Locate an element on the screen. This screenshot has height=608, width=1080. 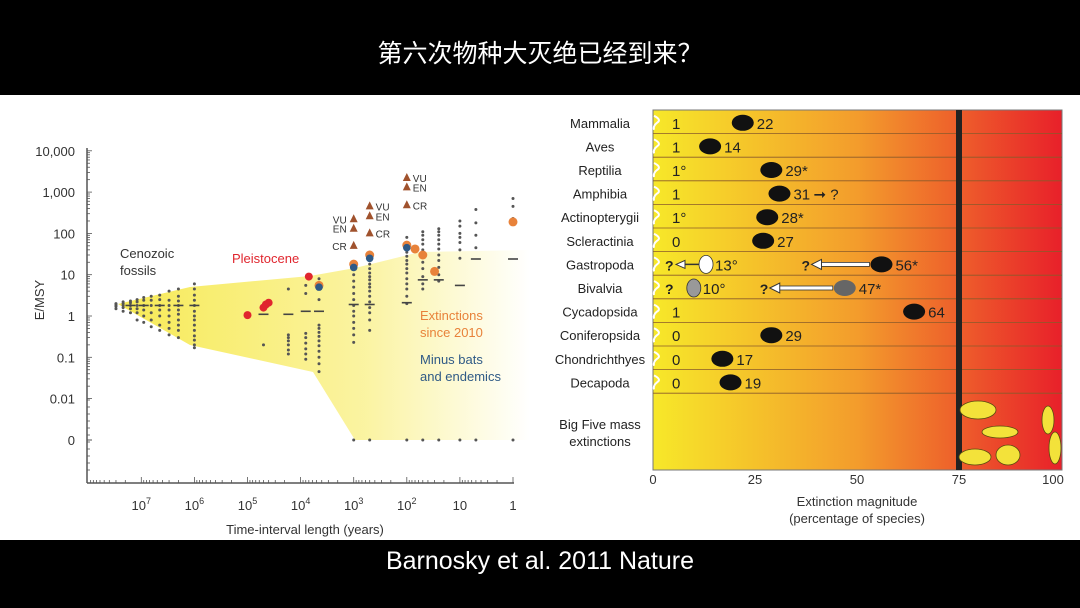
current-extinction-label: 22 is located at coordinates (765, 124).